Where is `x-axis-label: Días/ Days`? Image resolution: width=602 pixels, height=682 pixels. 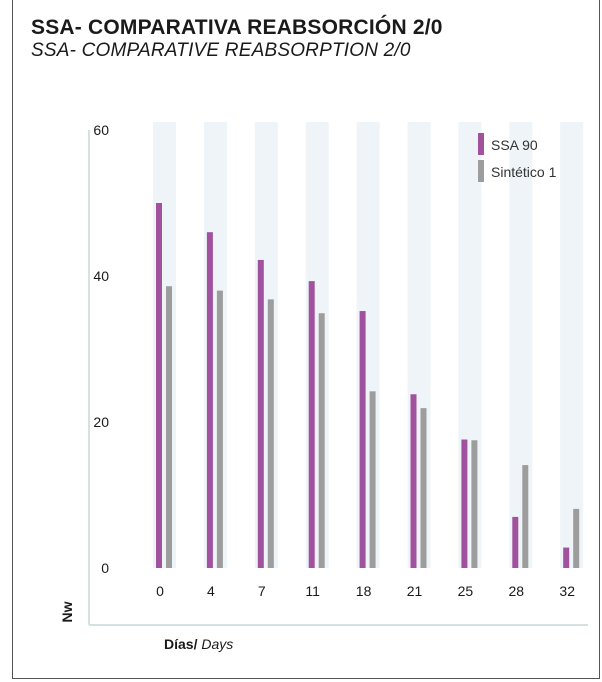
x-axis-label: Días/ Days is located at coordinates (198, 644).